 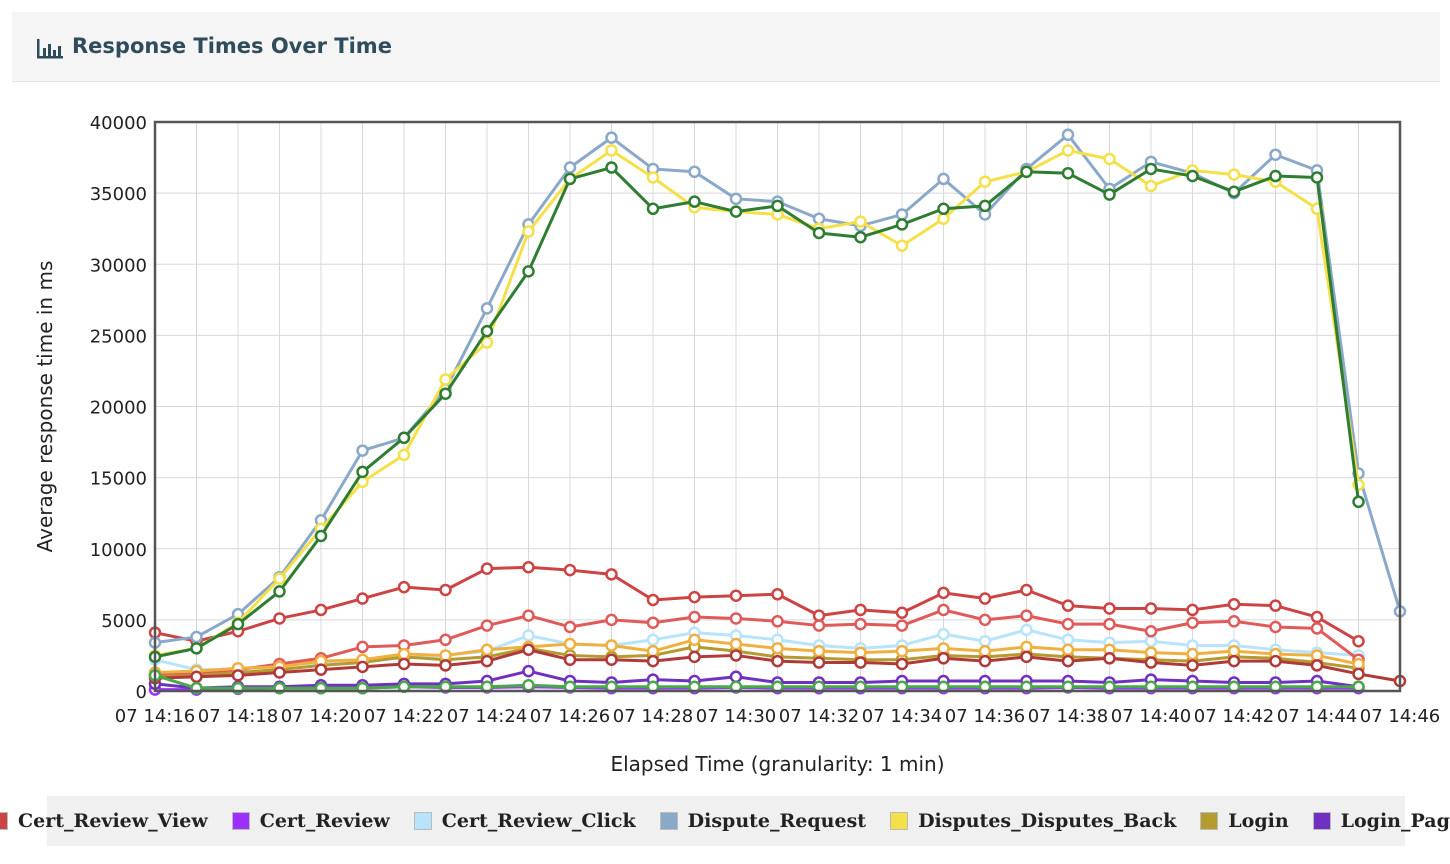 What do you see at coordinates (777, 764) in the screenshot?
I see `x-axis-title: Elapsed Time (granularity: 1 min)` at bounding box center [777, 764].